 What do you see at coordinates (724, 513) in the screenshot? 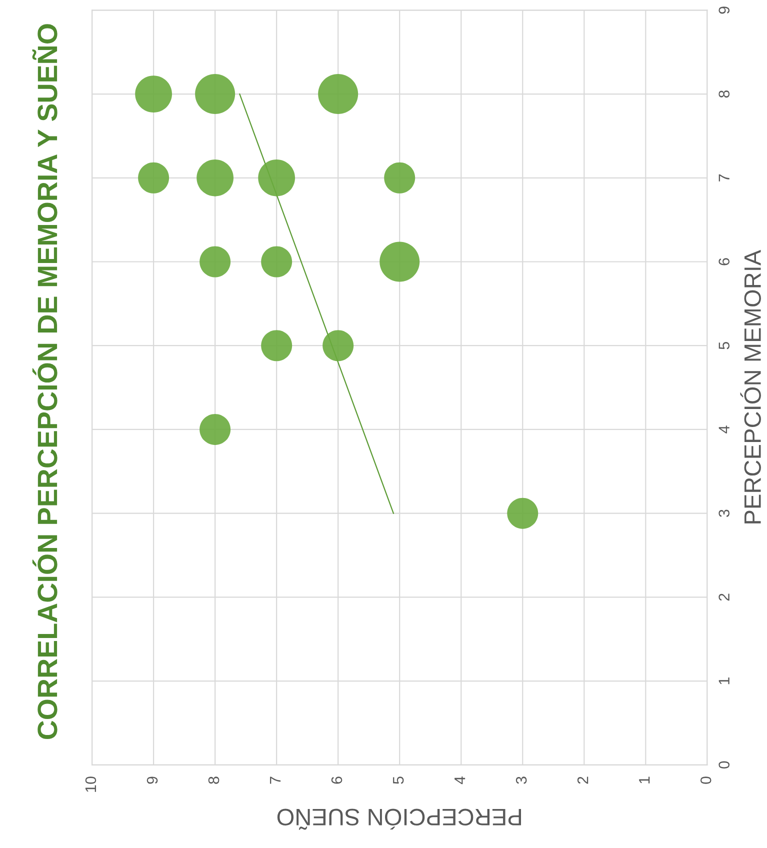
I see `y-tick-label: 3` at bounding box center [724, 513].